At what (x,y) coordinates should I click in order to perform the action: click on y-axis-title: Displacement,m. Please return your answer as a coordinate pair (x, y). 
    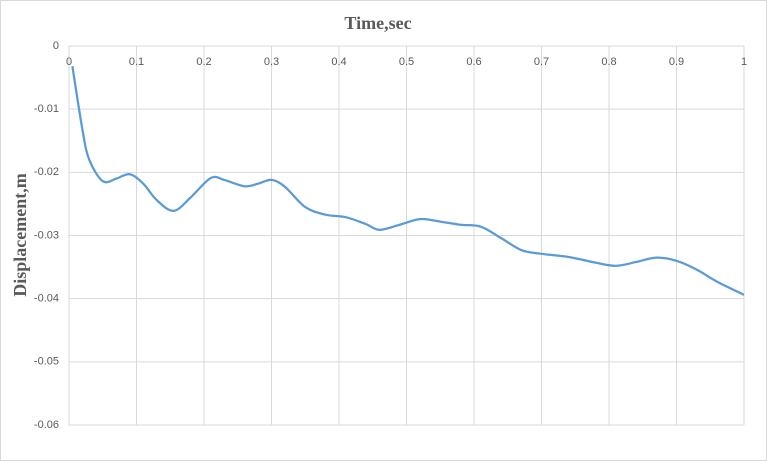
    Looking at the image, I should click on (20, 234).